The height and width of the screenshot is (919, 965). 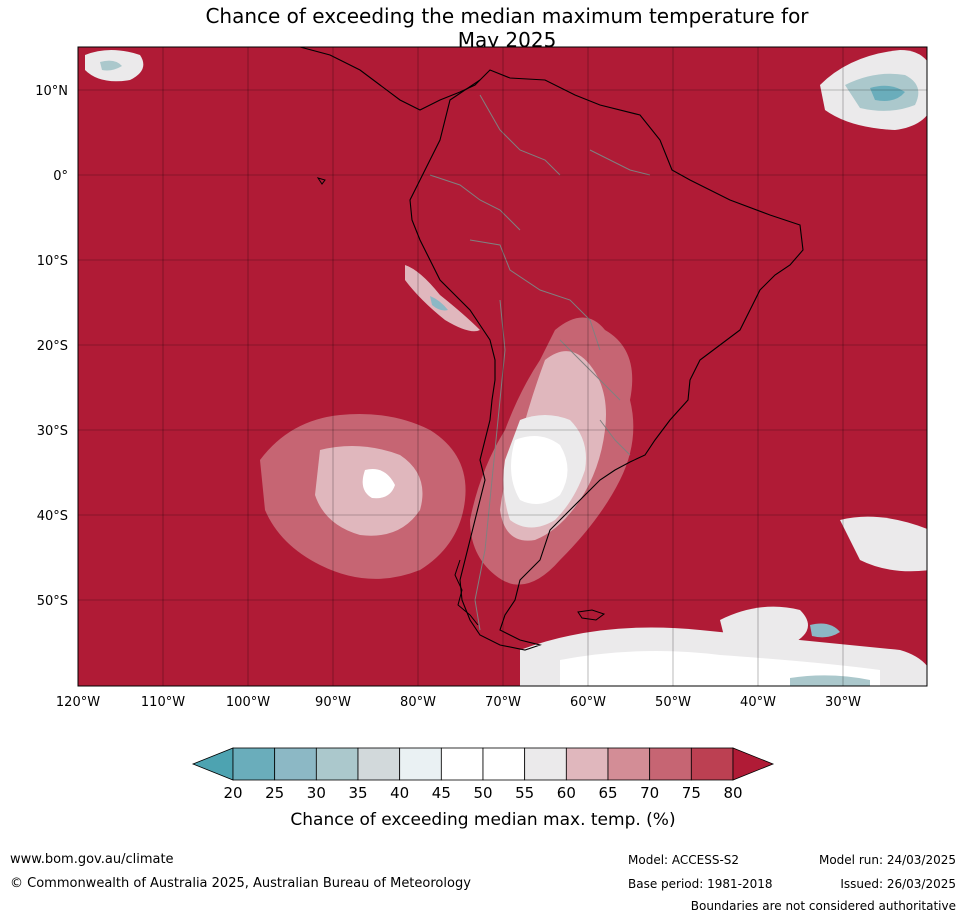 I want to click on falkland-islands, so click(x=591, y=615).